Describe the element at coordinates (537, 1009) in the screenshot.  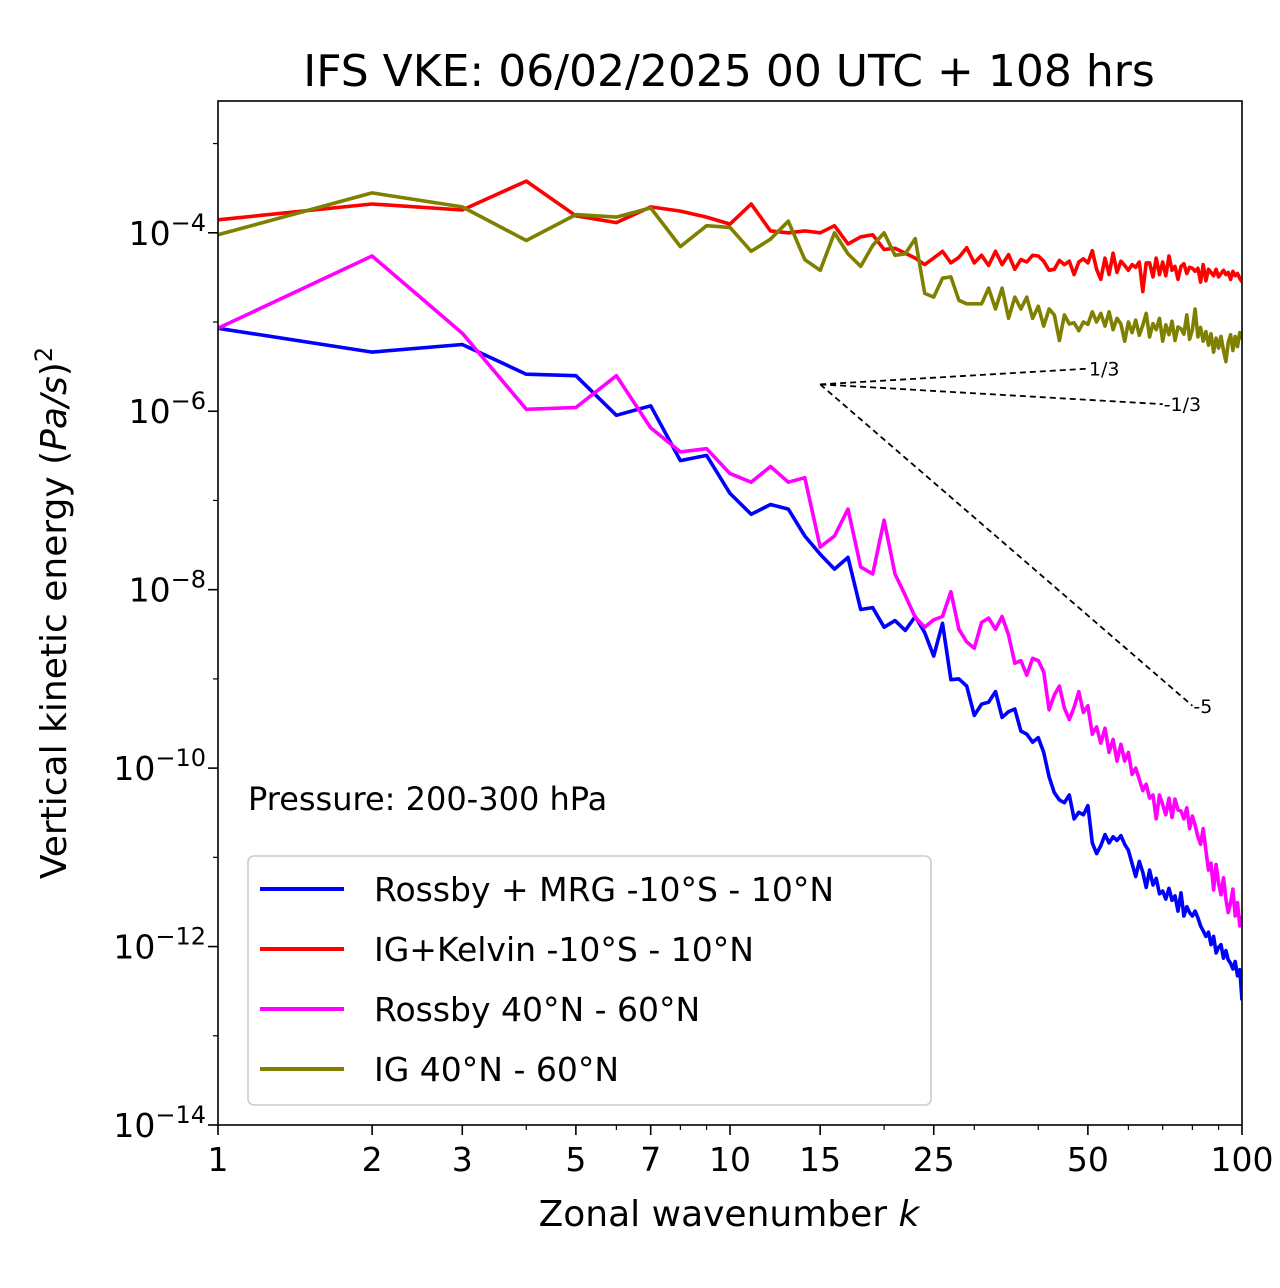
I see `legend-entry: Rossby 40°N - 60°N` at that location.